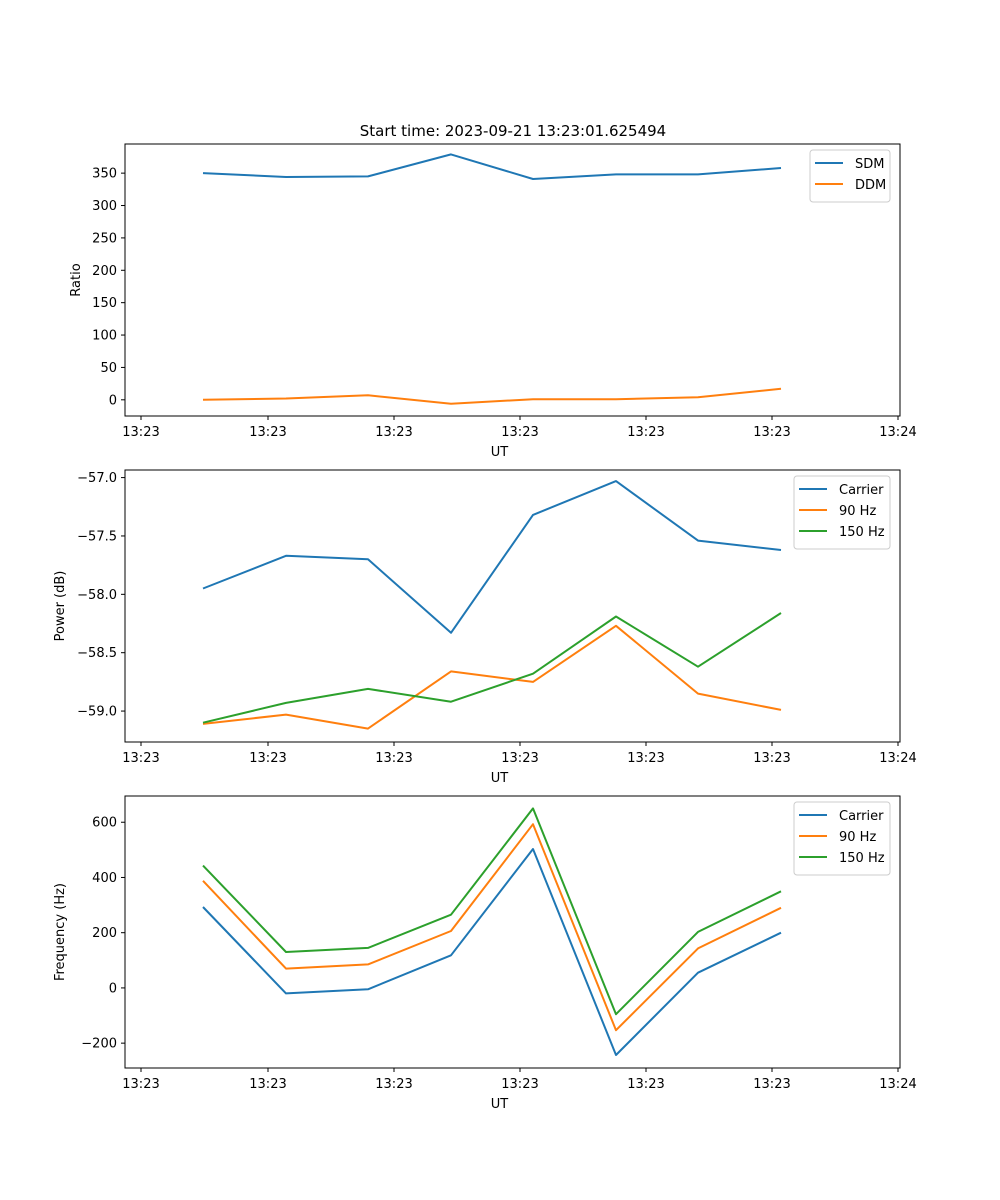  What do you see at coordinates (108, 368) in the screenshot?
I see `y-tick-label: 50` at bounding box center [108, 368].